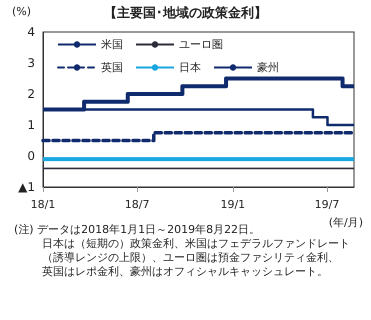 This screenshot has height=320, width=371. I want to click on legend-label: 豪州, so click(268, 67).